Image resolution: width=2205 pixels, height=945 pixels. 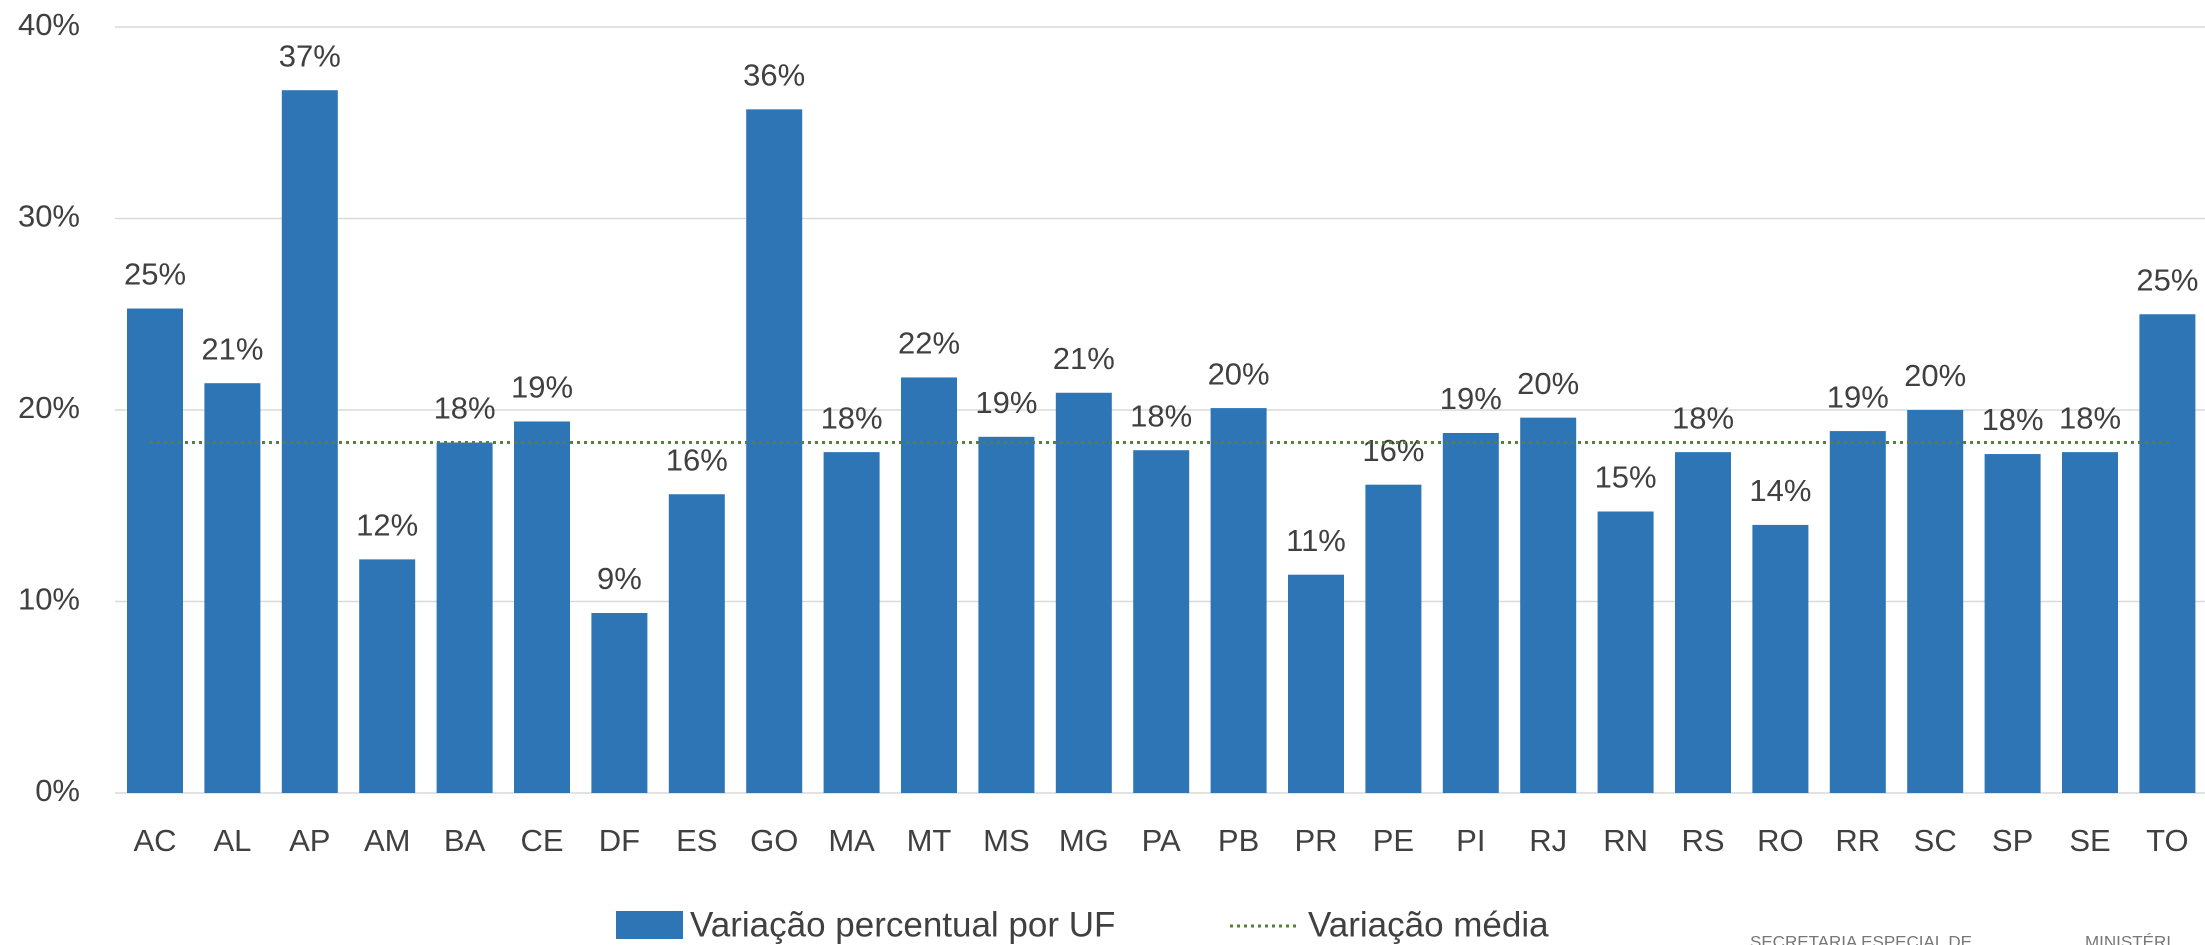 I want to click on x-tick-label: MA, so click(x=851, y=840).